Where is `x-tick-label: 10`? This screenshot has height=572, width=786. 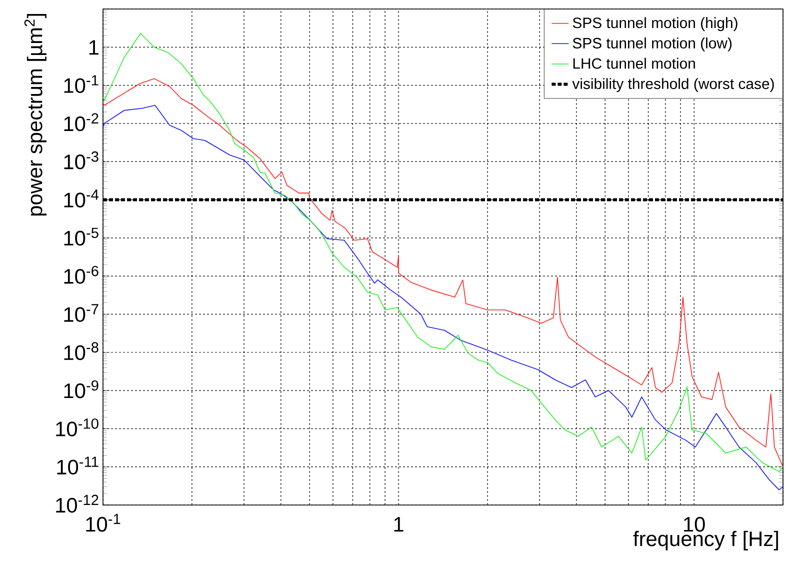 x-tick-label: 10 is located at coordinates (694, 524).